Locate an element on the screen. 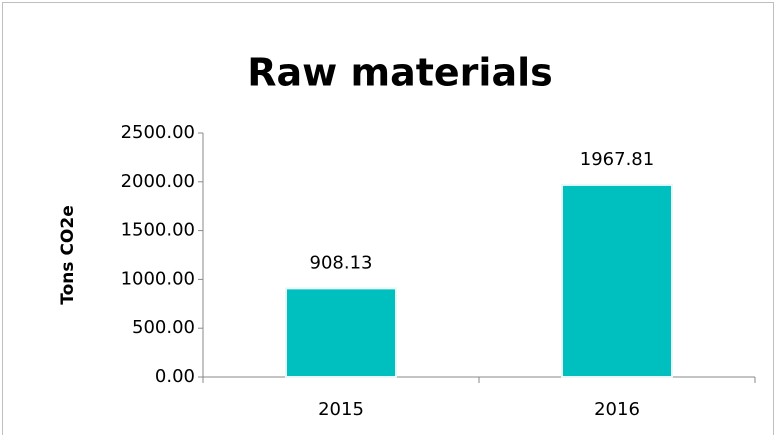  y-tick-label: 500.00 is located at coordinates (163, 327).